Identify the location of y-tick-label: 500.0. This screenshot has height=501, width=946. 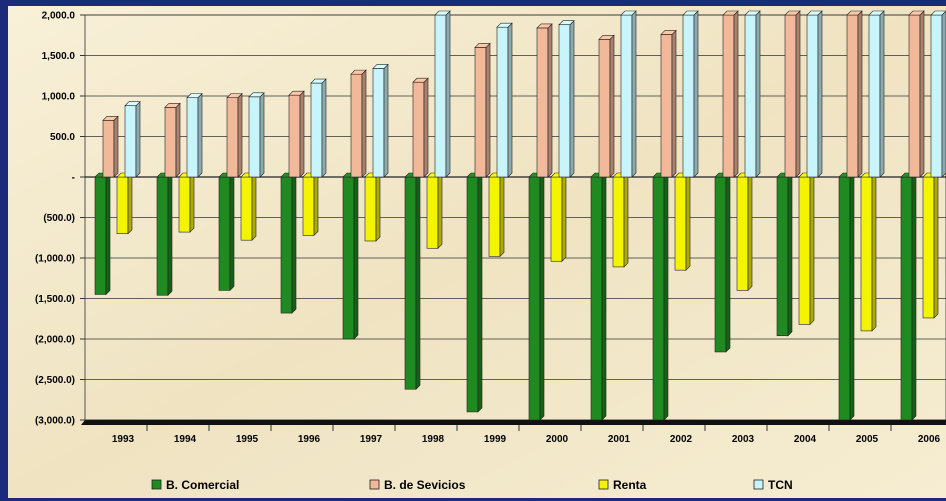
(62, 137).